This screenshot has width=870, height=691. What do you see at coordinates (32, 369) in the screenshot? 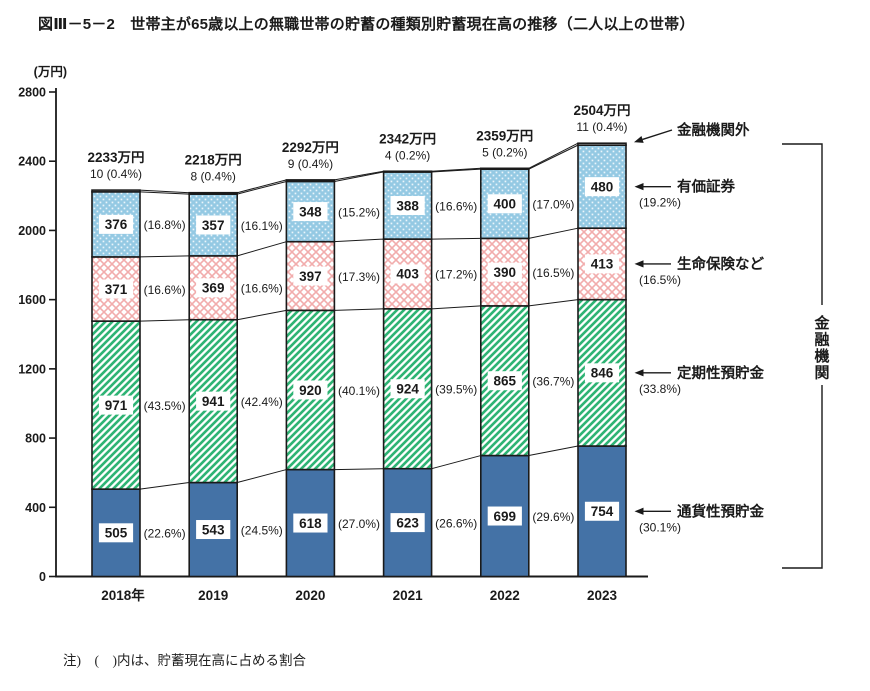
I see `y-tick-label: 1200` at bounding box center [32, 369].